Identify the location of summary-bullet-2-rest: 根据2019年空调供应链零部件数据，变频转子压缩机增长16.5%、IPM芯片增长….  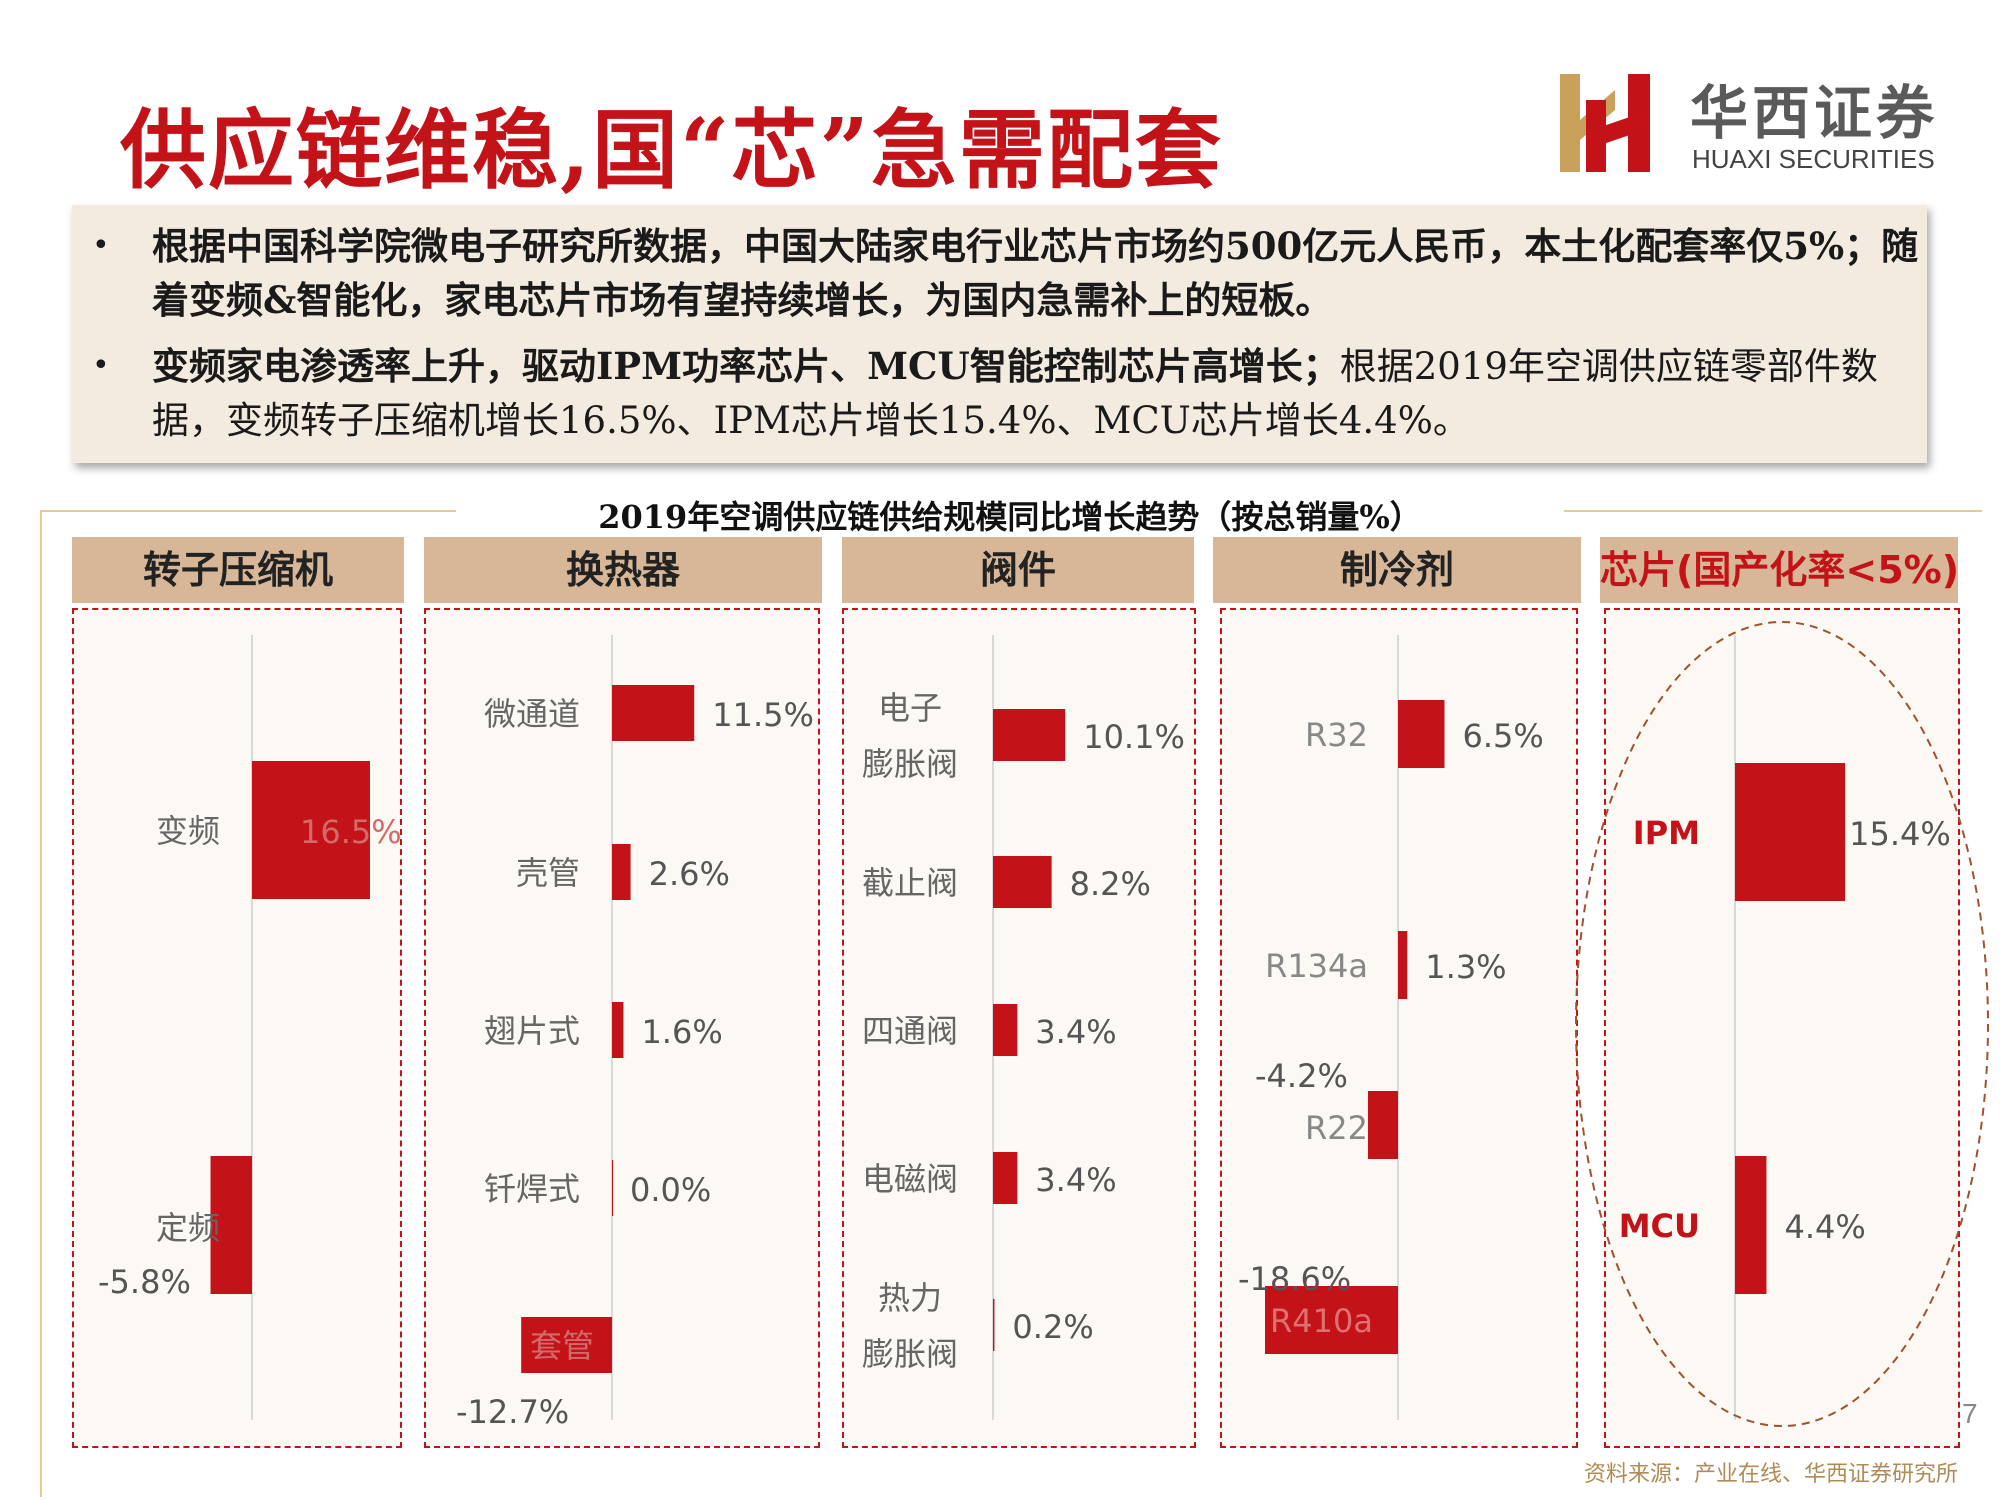
(1015, 393).